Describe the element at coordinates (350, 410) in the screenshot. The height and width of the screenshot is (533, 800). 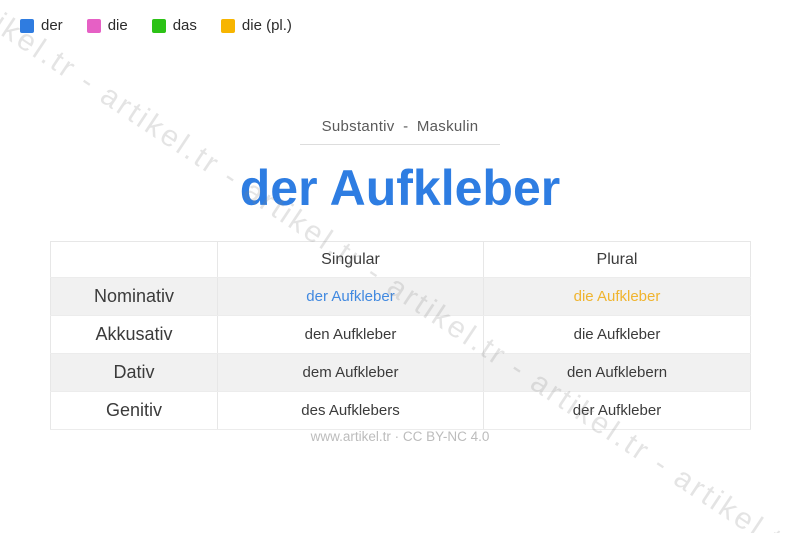
I see `singular-cell: des Aufklebers` at that location.